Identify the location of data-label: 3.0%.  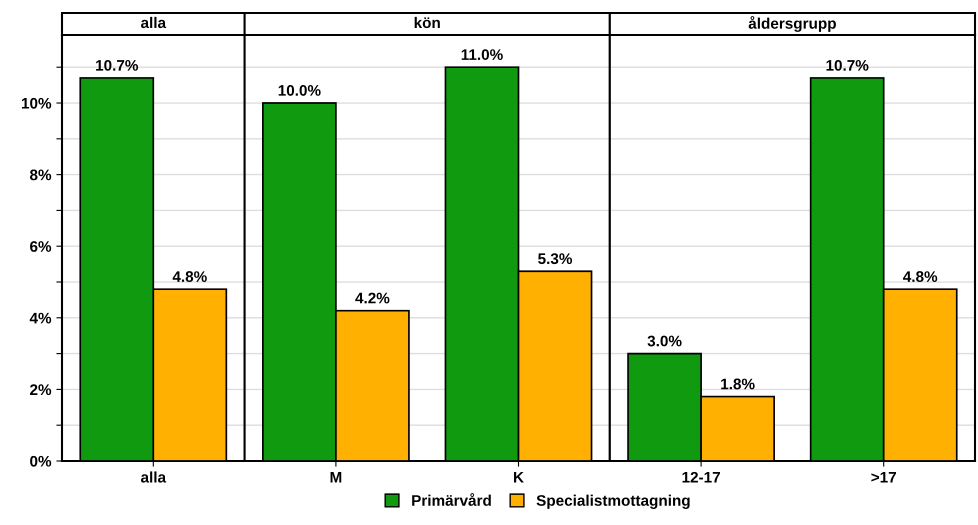
(665, 341).